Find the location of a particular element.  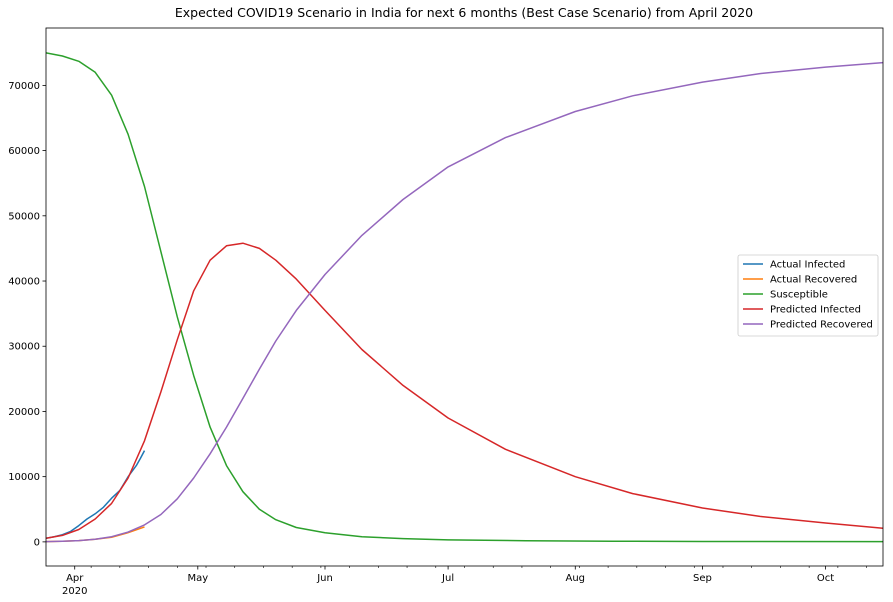

x-tick-label: Jun is located at coordinates (324, 578).